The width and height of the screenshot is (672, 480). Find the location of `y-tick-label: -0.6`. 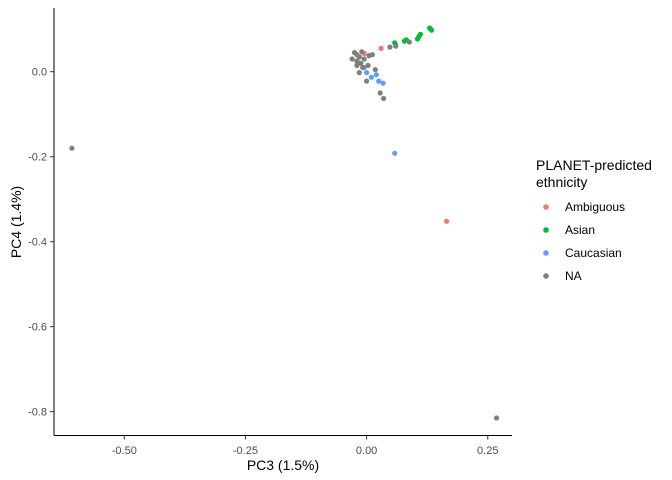

y-tick-label: -0.6 is located at coordinates (37, 328).